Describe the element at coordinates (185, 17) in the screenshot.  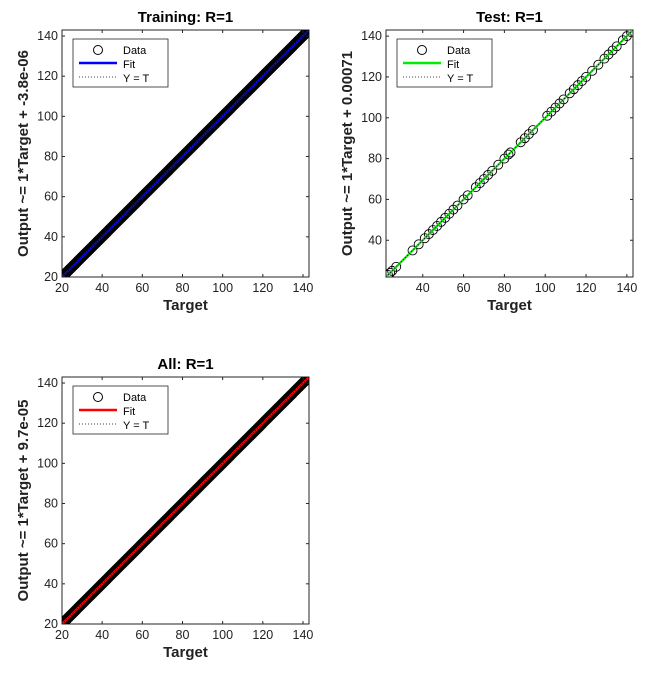
I see `training-title: Training: R=1` at that location.